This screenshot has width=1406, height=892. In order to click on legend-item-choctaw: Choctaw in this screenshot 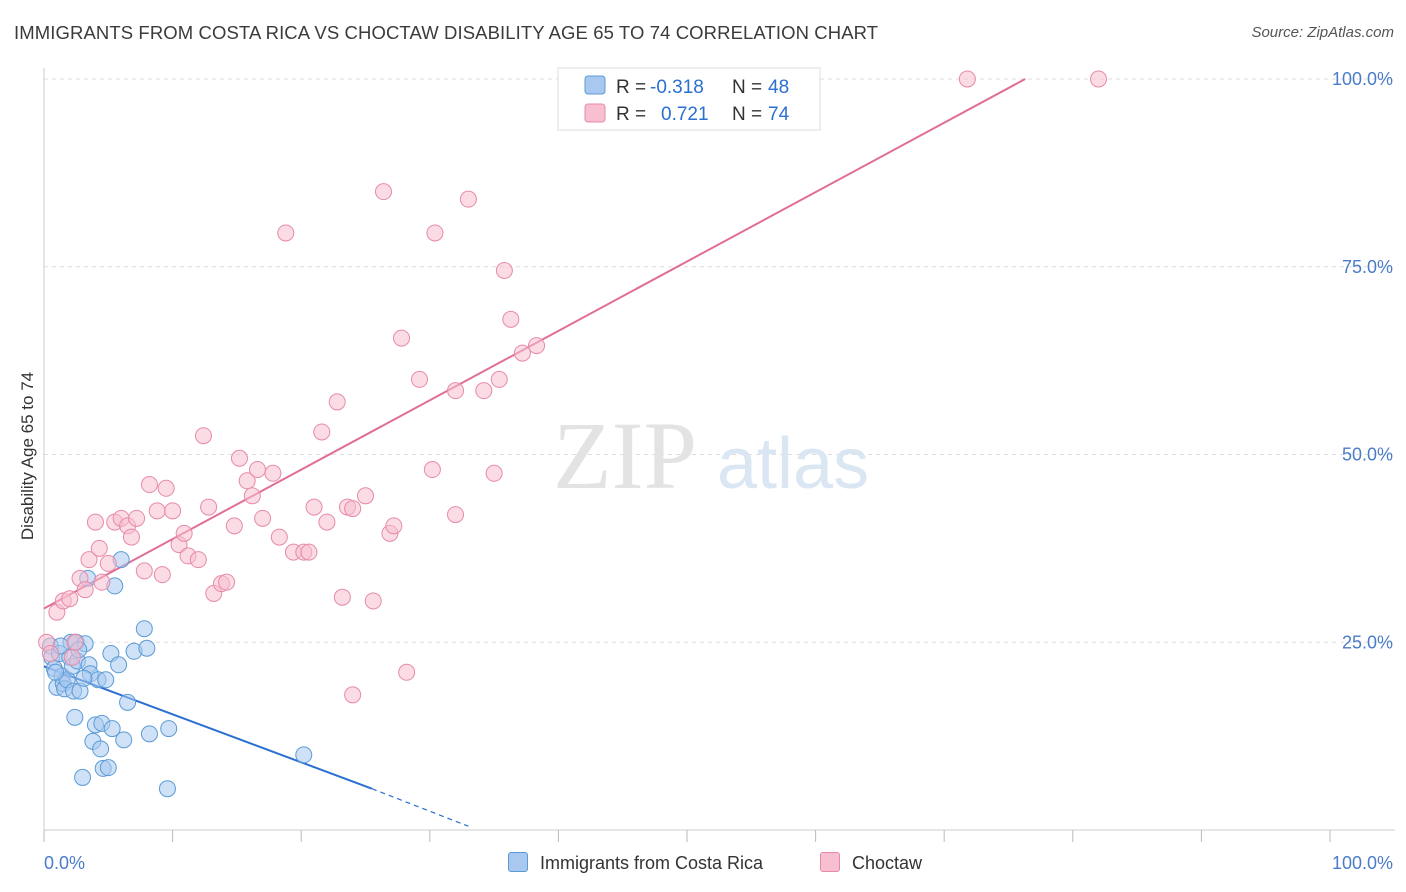, I will do `click(871, 863)`.